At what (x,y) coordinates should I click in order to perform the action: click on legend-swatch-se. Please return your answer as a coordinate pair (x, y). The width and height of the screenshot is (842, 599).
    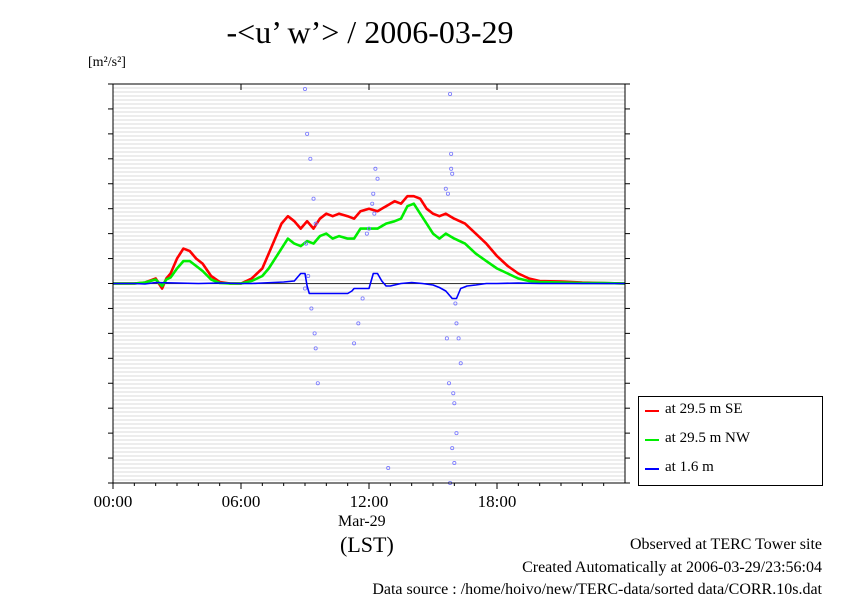
    Looking at the image, I should click on (652, 411).